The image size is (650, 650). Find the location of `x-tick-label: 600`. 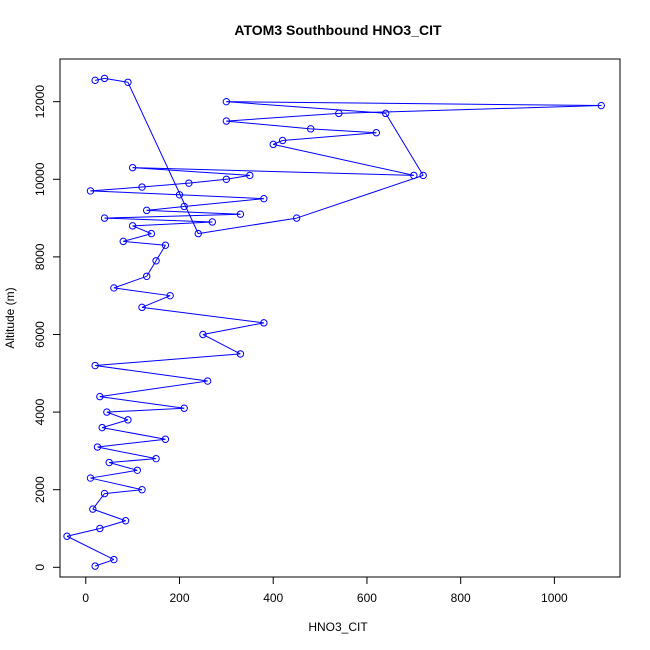

x-tick-label: 600 is located at coordinates (367, 598).